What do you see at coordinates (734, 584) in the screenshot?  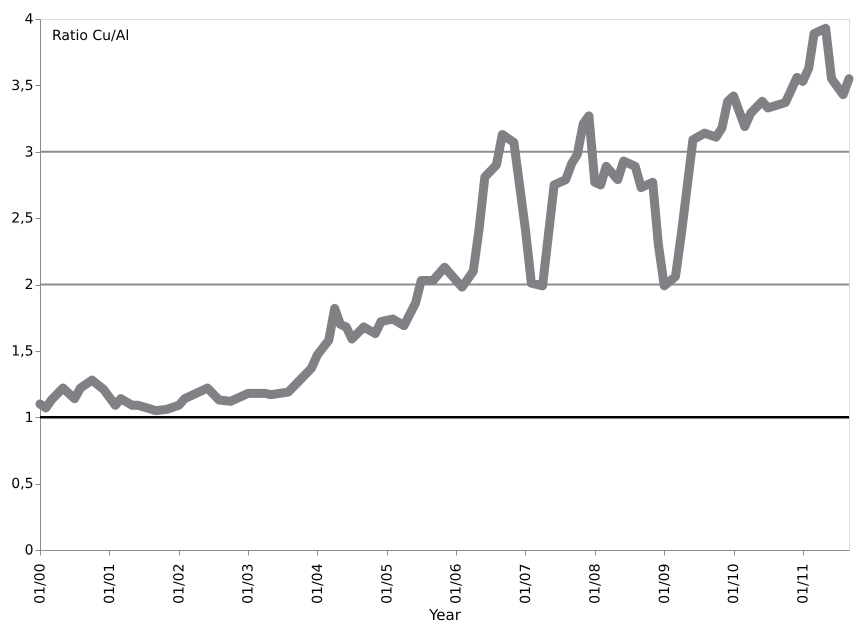 I see `x-tick-label: 01/10` at bounding box center [734, 584].